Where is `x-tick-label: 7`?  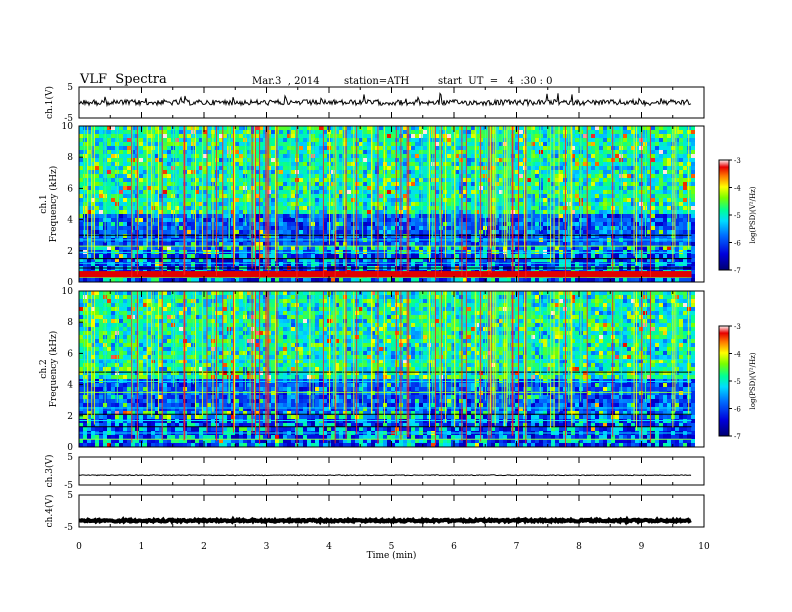 x-tick-label: 7 is located at coordinates (517, 547).